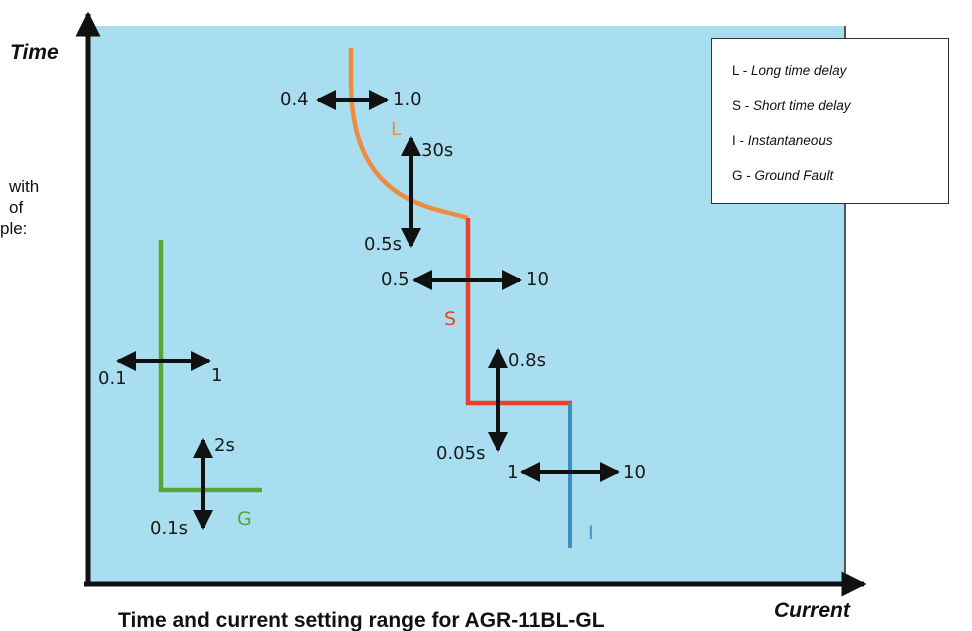  Describe the element at coordinates (217, 375) in the screenshot. I see `g-current-max-label: 1` at that location.